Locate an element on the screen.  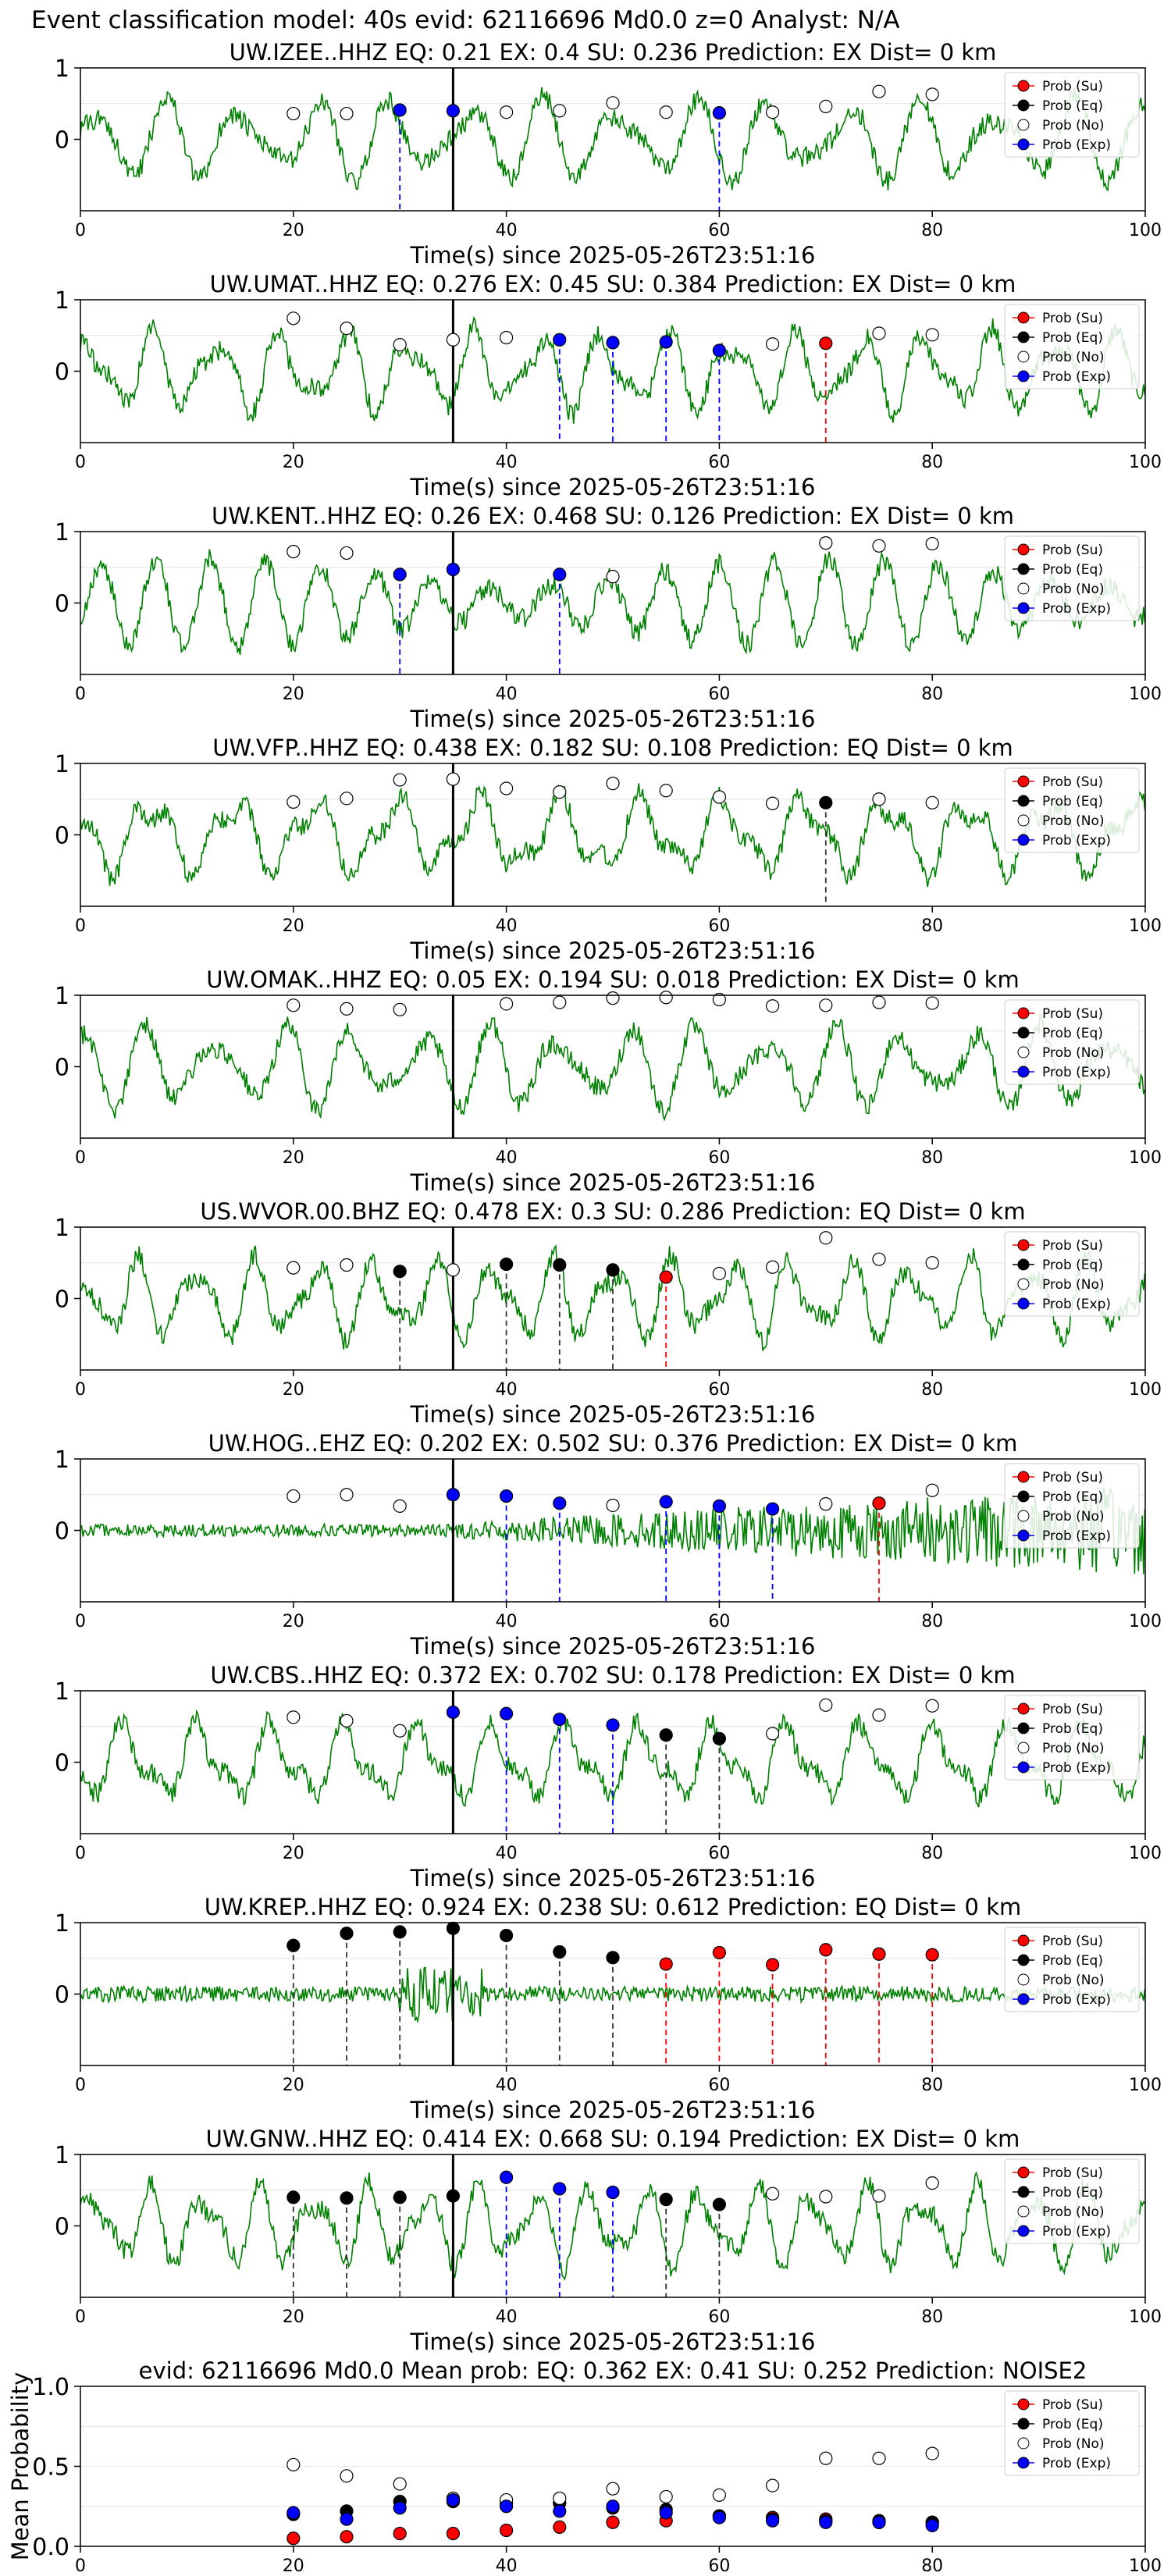
panel-7-legend-marker-su is located at coordinates (1023, 1477).